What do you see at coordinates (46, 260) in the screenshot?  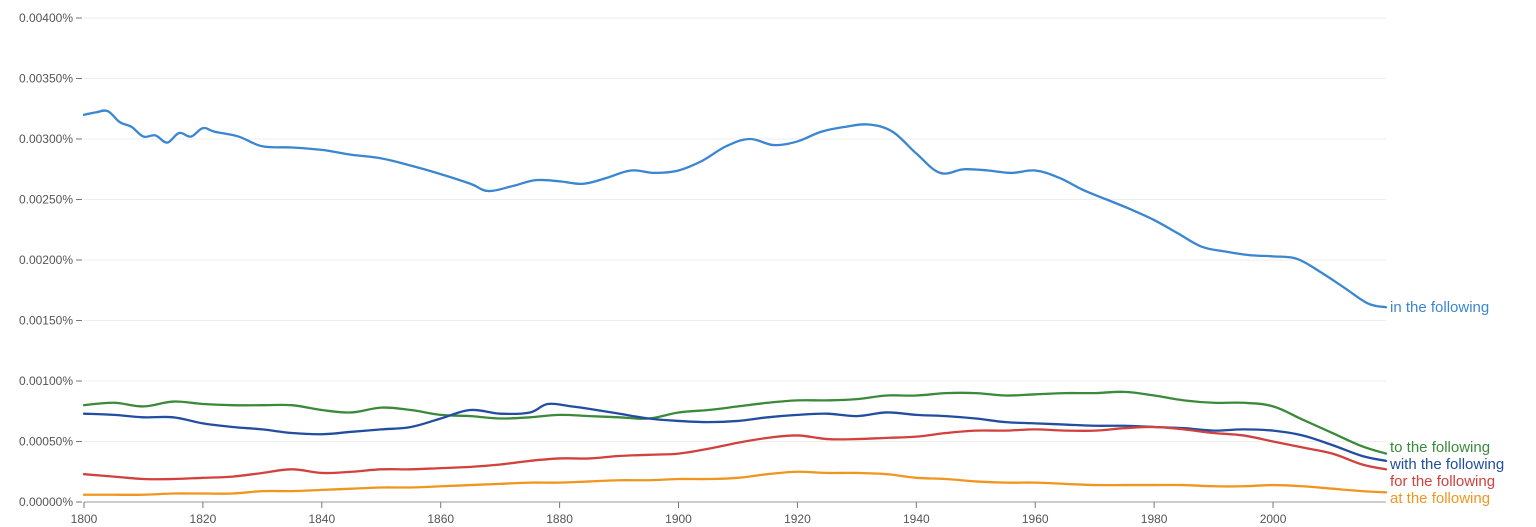 I see `y-tick-label: 0.00200%` at bounding box center [46, 260].